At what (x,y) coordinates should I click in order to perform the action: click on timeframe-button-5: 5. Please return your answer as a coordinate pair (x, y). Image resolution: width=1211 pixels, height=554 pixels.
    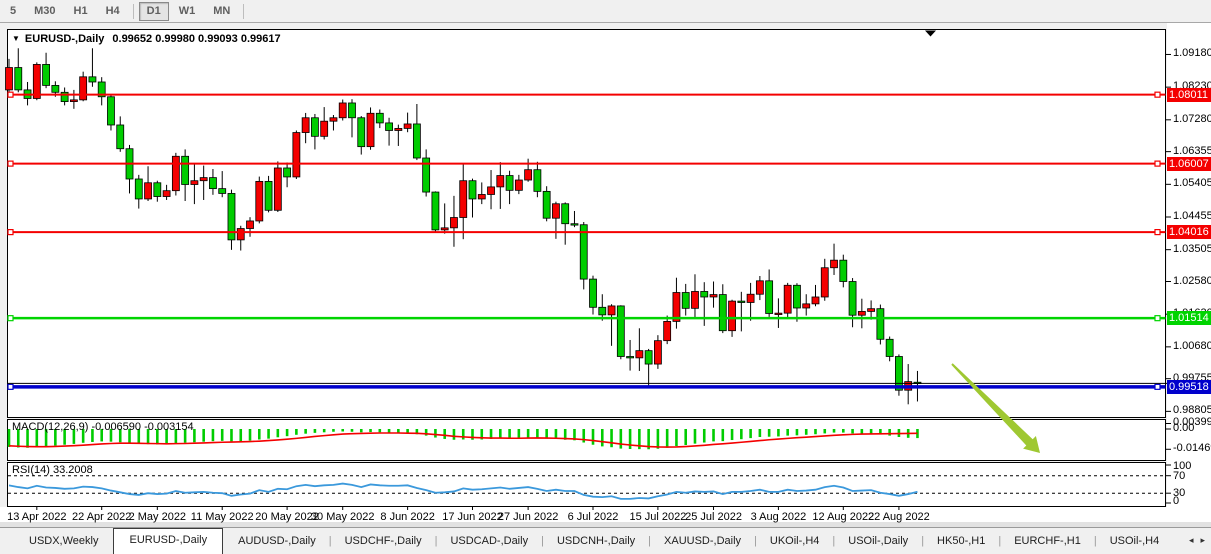
    Looking at the image, I should click on (13, 10).